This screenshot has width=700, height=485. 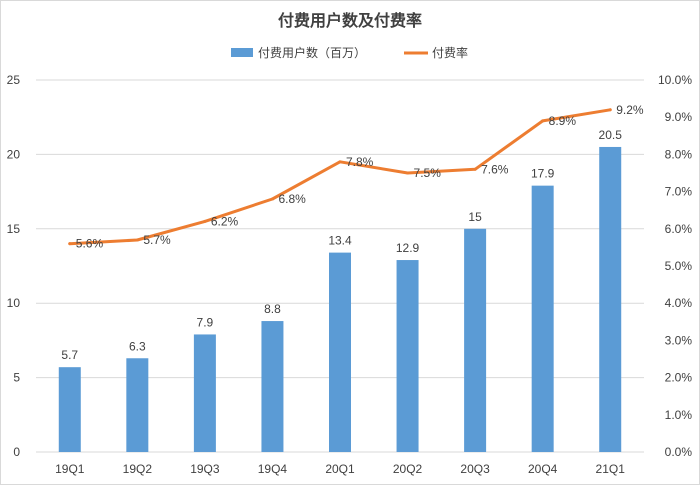 I want to click on legend-label-bar: 付费用户数（百万）, so click(x=312, y=52).